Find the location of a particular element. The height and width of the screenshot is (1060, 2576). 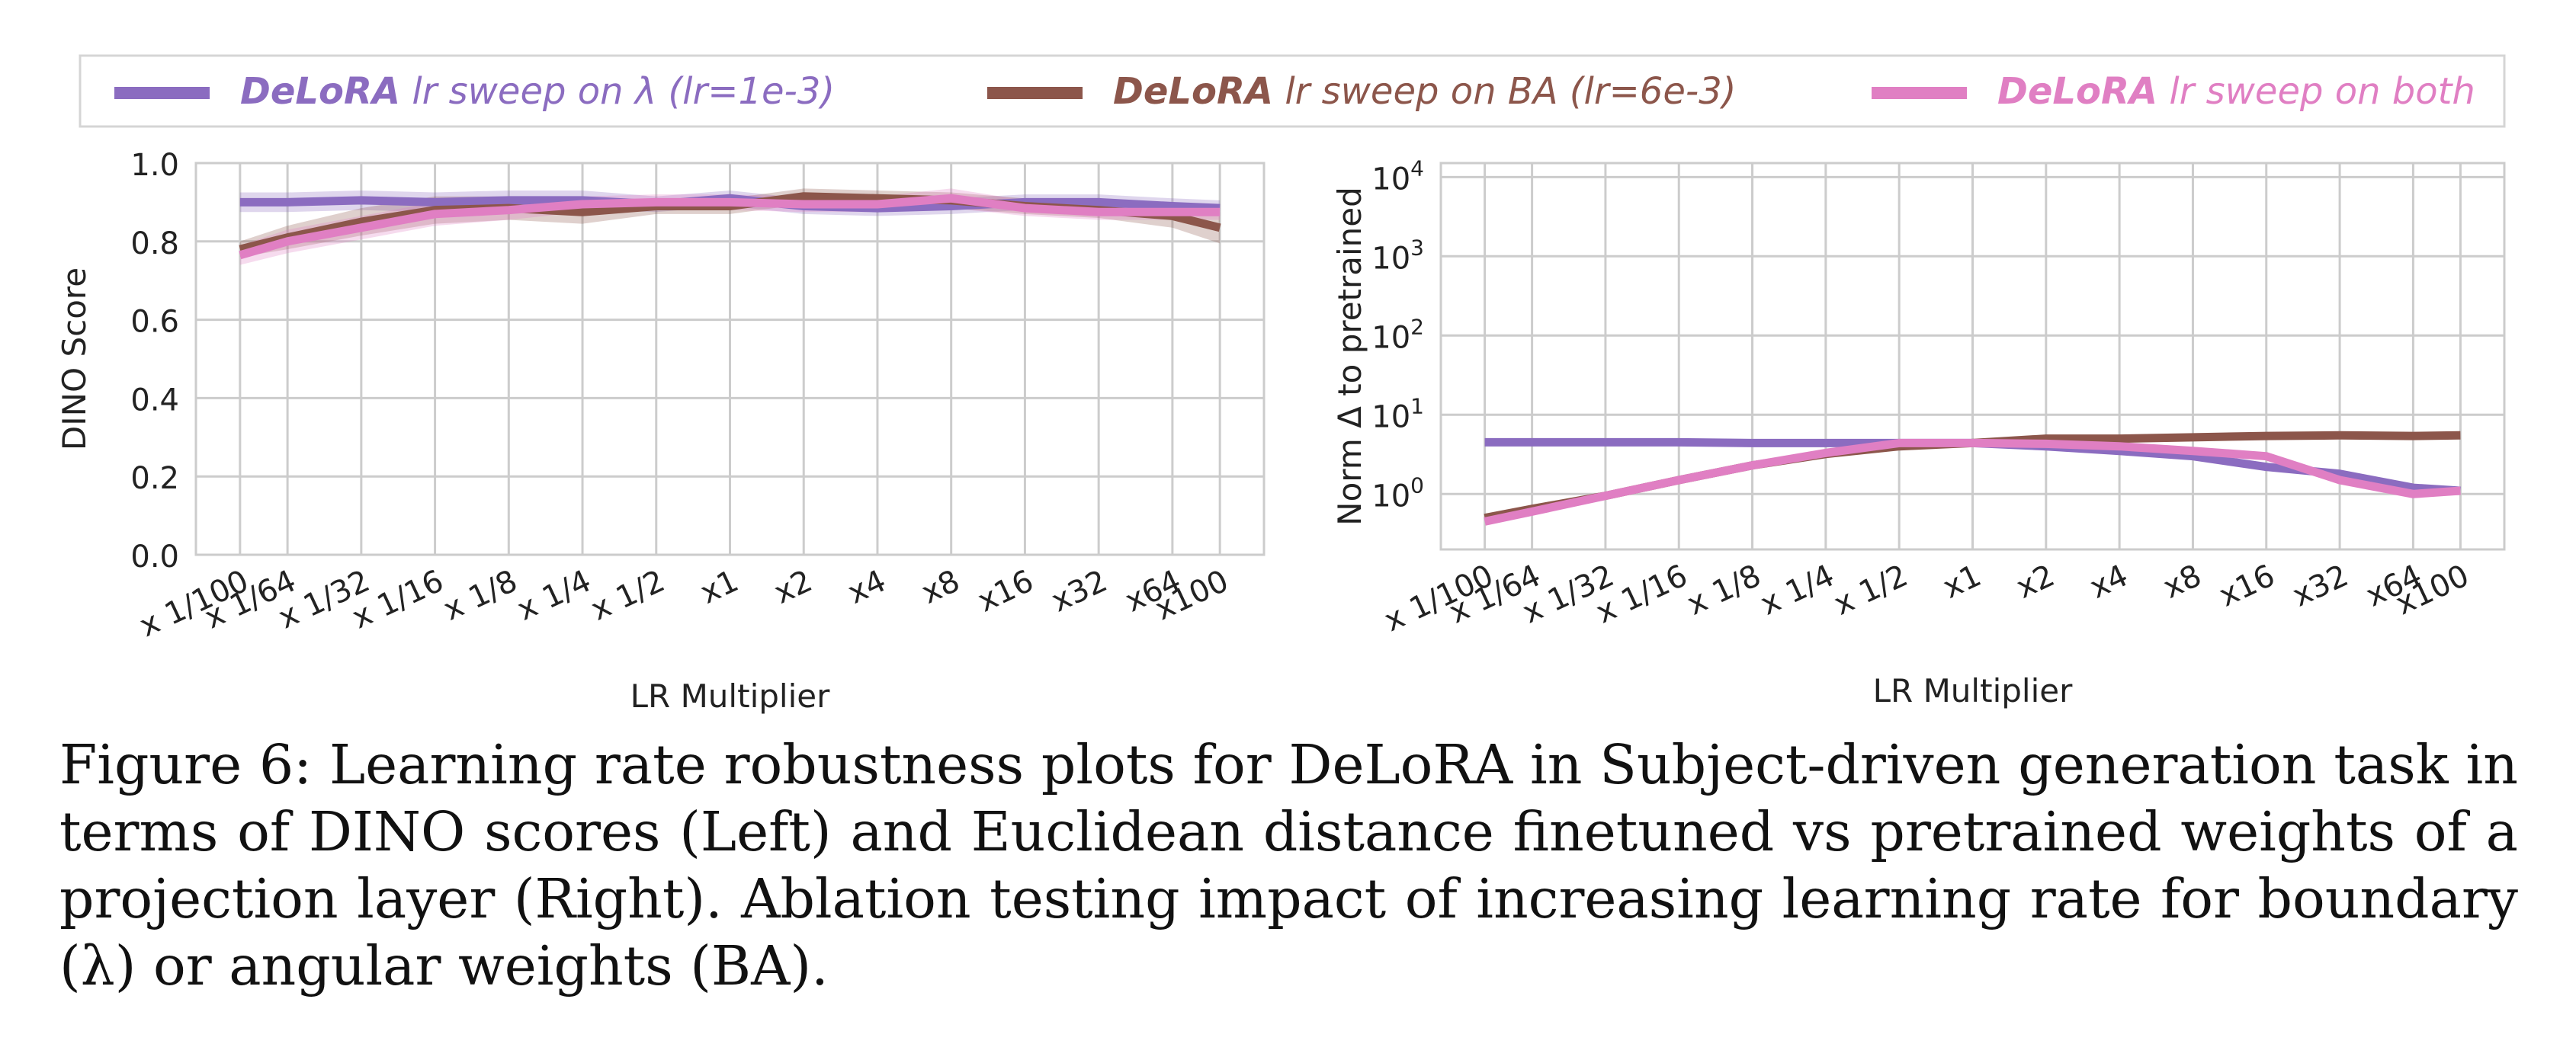

y-tick-label: 0.8 is located at coordinates (154, 243).